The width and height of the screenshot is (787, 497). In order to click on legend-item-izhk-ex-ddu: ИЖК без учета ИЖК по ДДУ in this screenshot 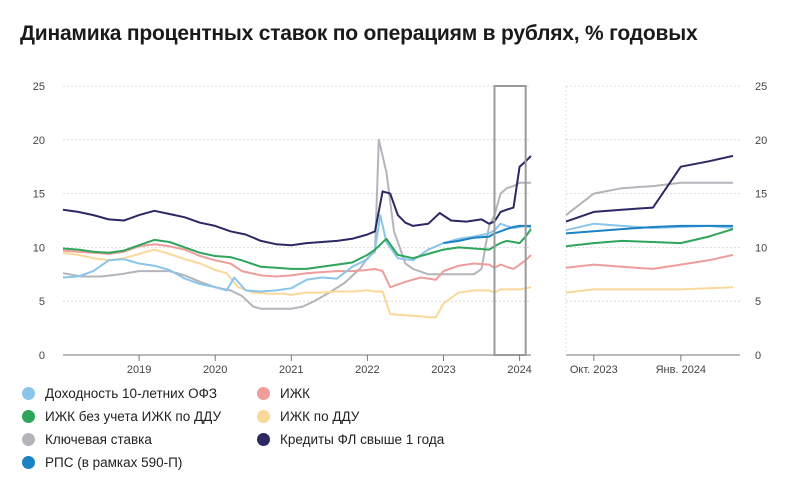, I will do `click(121, 416)`.